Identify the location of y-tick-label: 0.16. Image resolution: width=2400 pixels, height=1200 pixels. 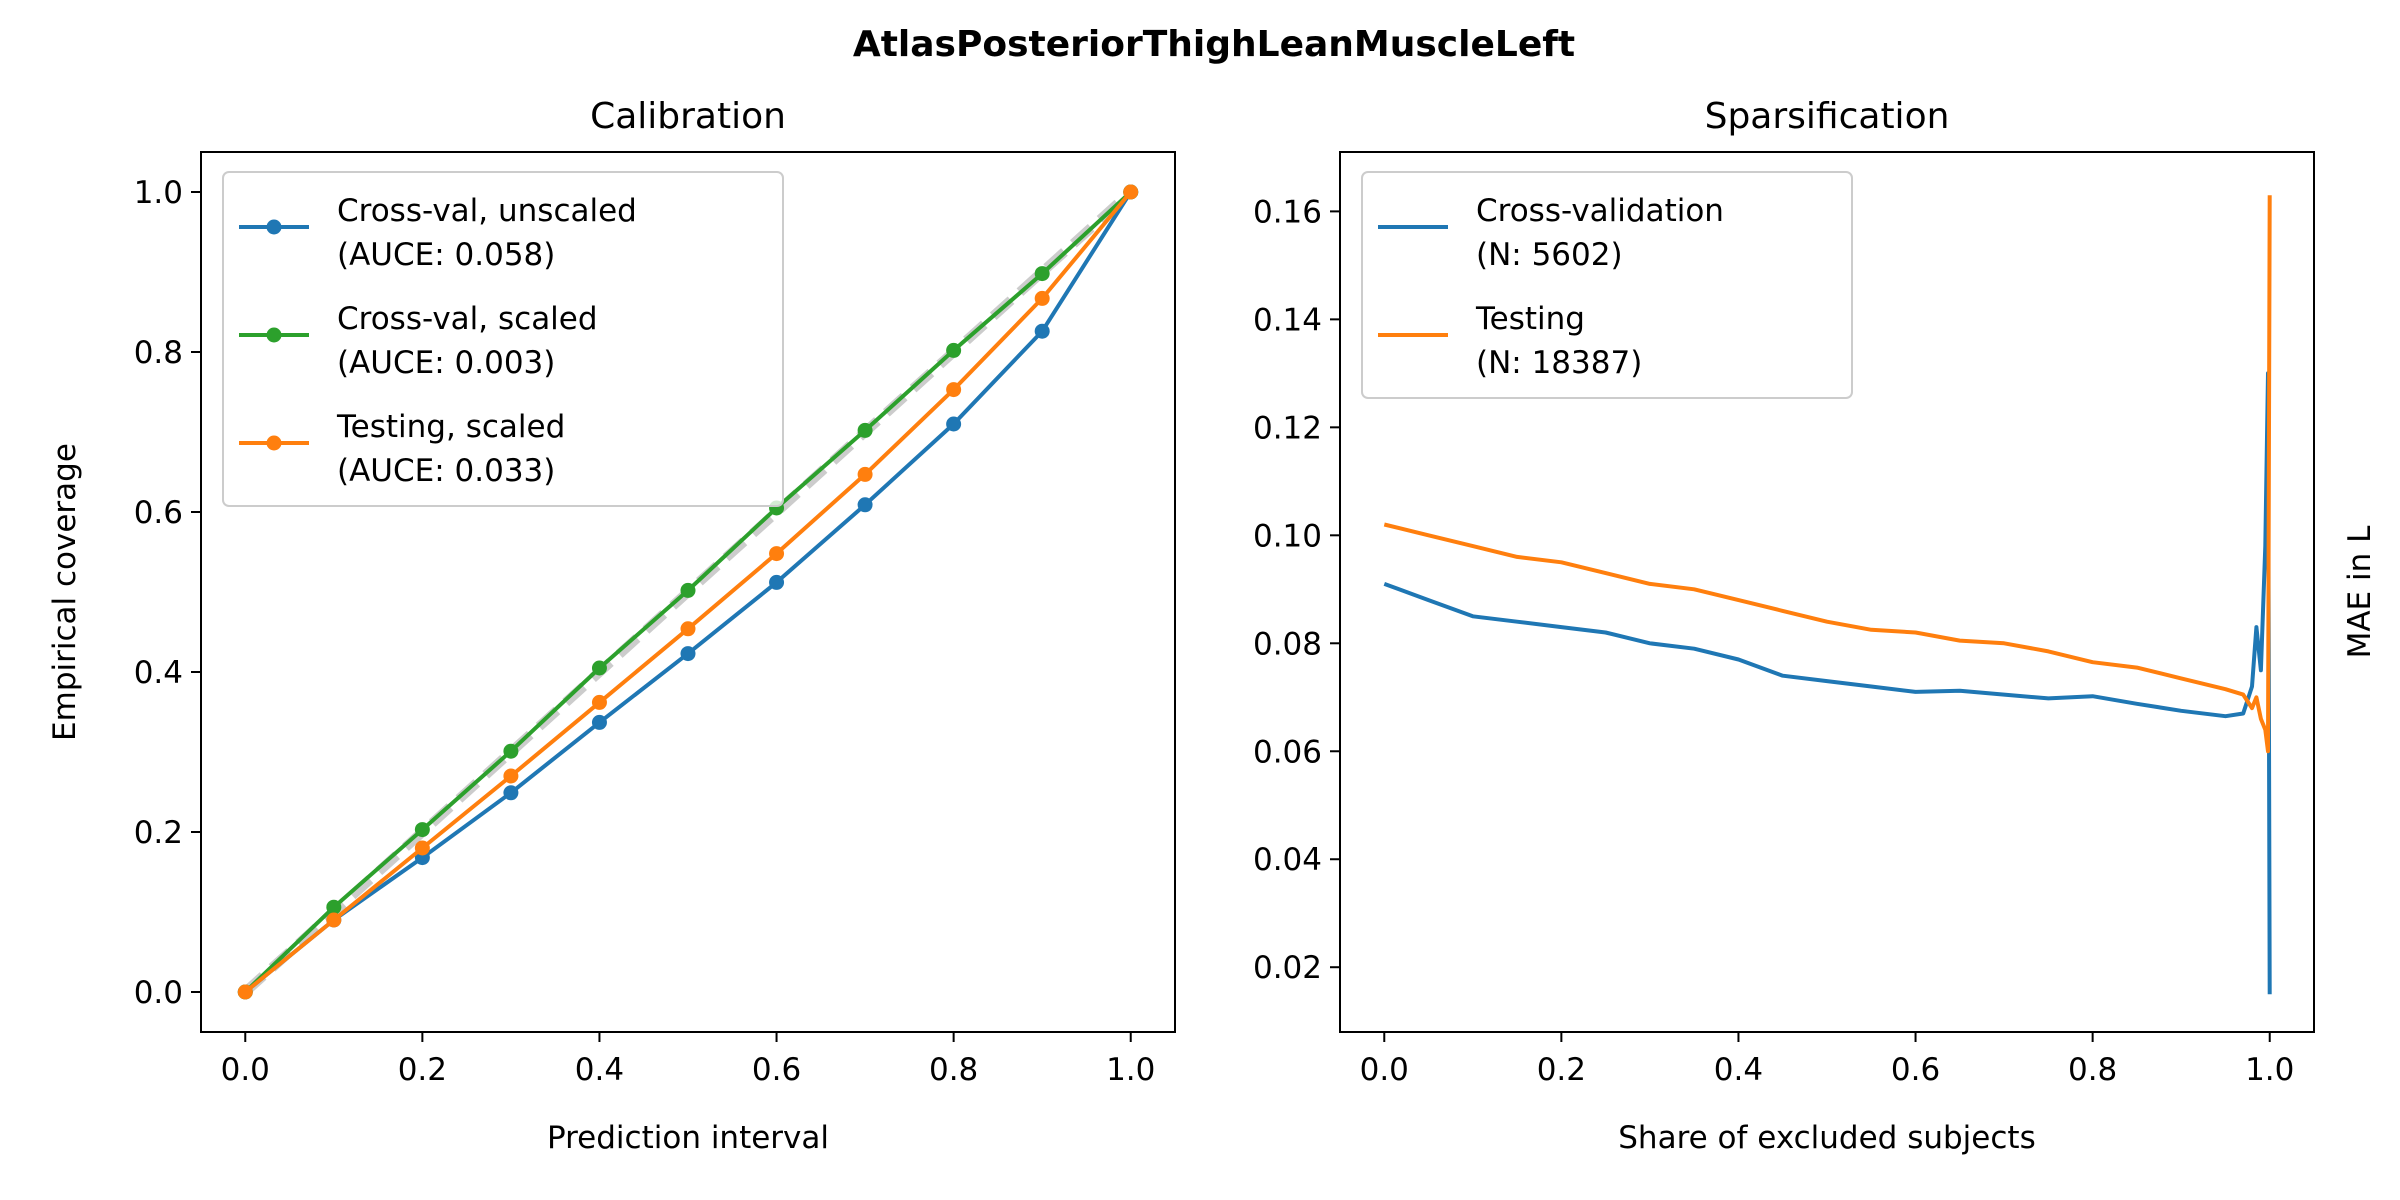
(1287, 212).